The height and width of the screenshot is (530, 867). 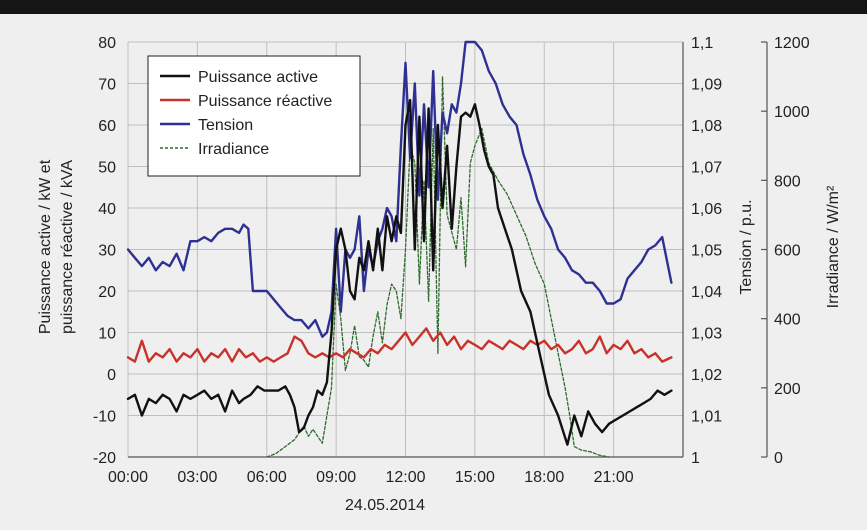 I want to click on left-tick-label: 0, so click(x=111, y=375).